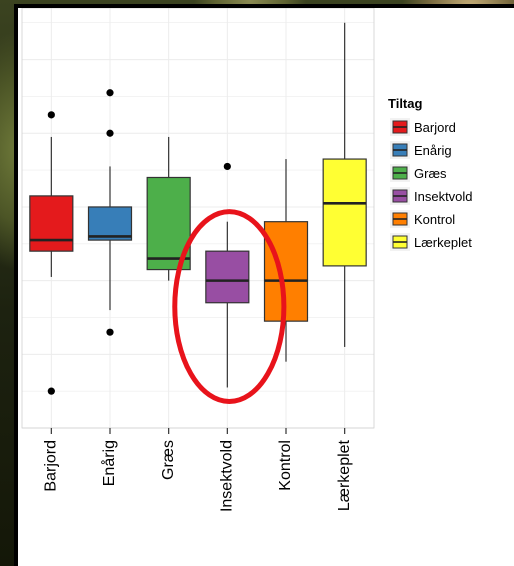  Describe the element at coordinates (434, 219) in the screenshot. I see `legend-label: Kontrol` at that location.